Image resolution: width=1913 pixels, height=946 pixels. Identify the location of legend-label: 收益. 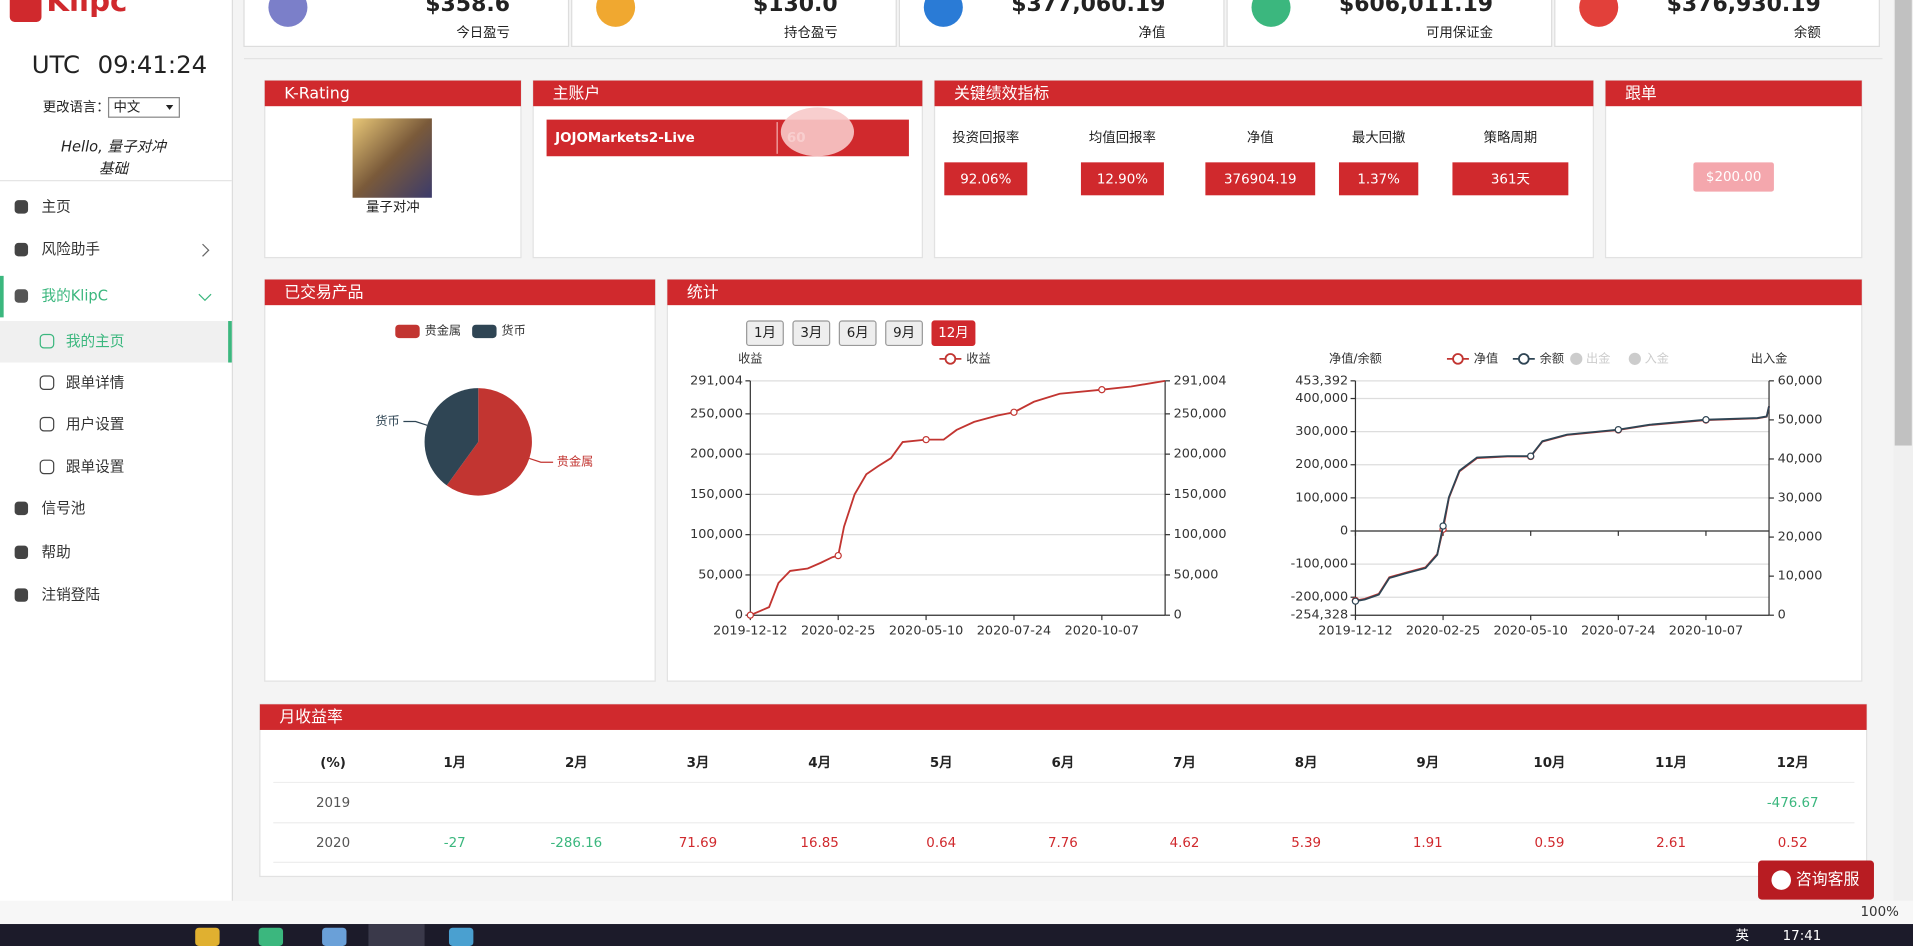
(978, 358).